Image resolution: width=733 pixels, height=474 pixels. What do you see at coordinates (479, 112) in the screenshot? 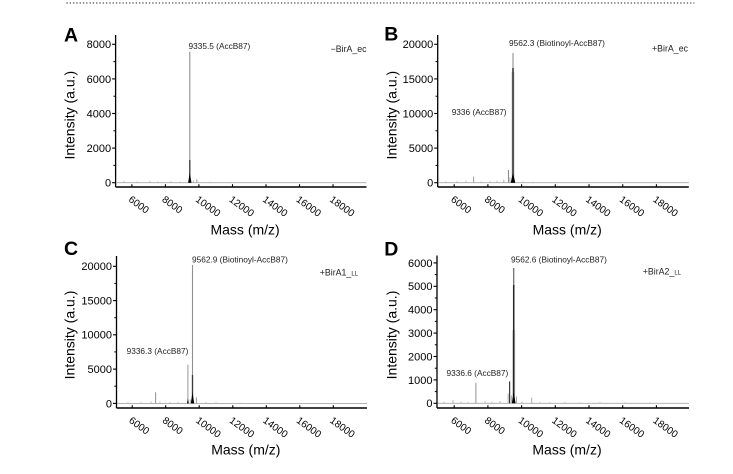
I see `svg-text: 9336 (AccB87)` at bounding box center [479, 112].